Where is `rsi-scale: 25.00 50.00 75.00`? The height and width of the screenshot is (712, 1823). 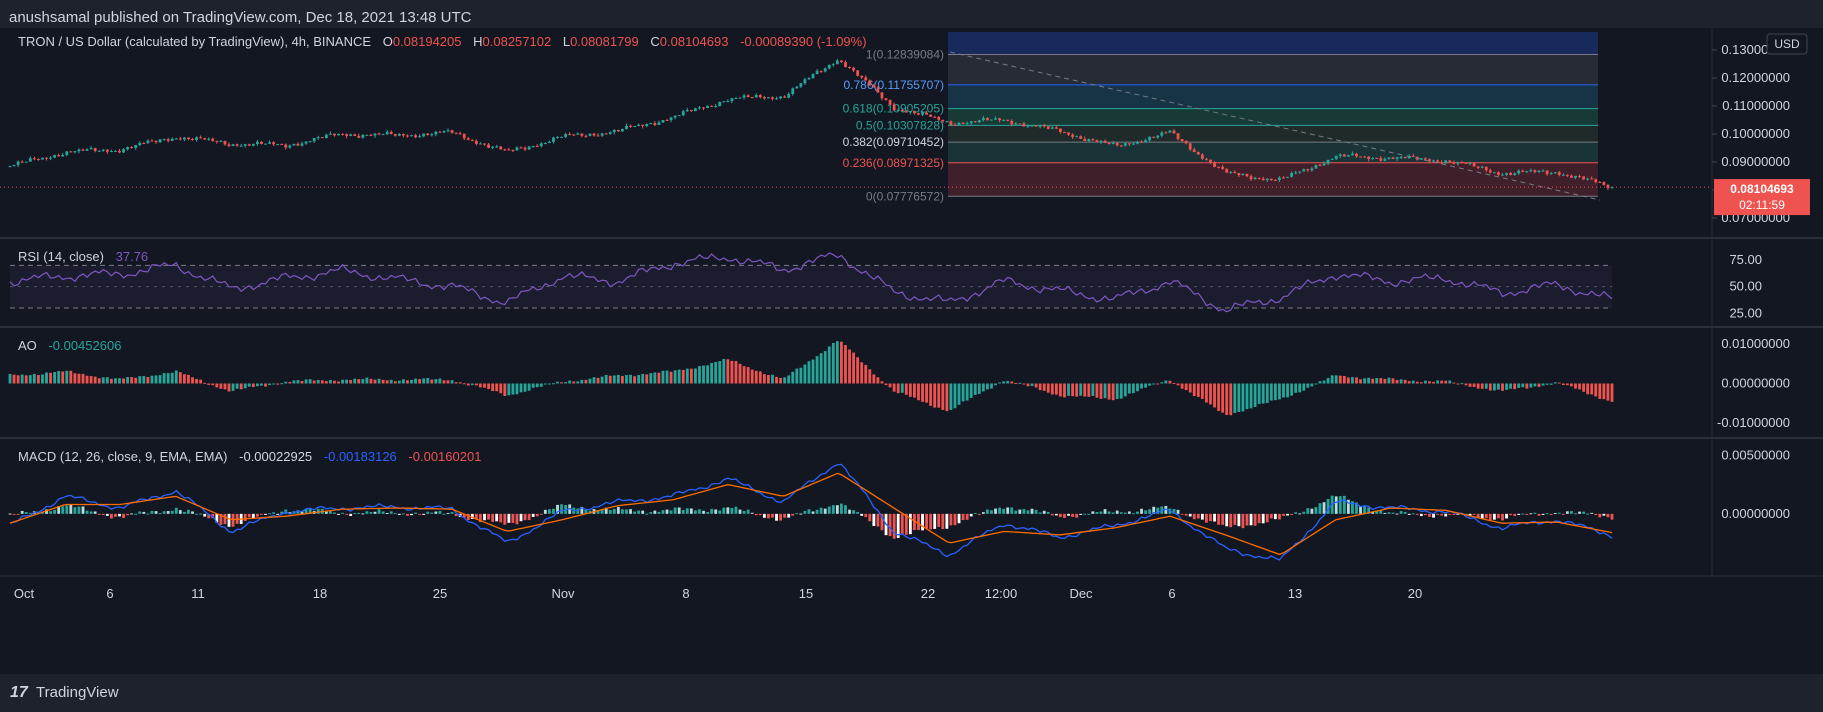
rsi-scale: 25.00 50.00 75.00 is located at coordinates (1745, 286).